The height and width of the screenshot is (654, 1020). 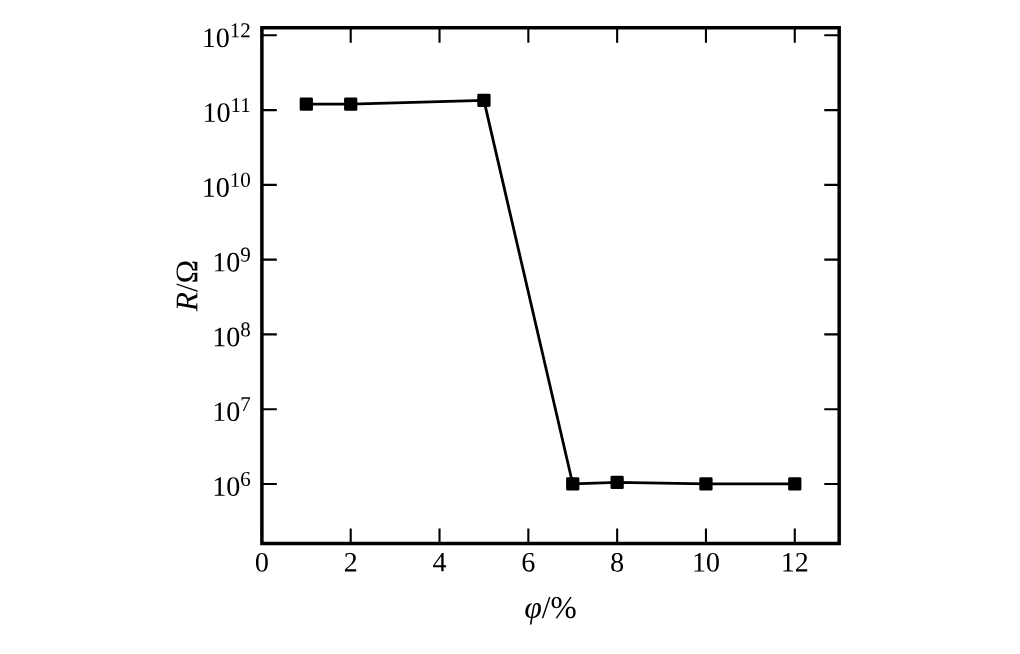 I want to click on x-tick-label: 2, so click(x=350, y=562).